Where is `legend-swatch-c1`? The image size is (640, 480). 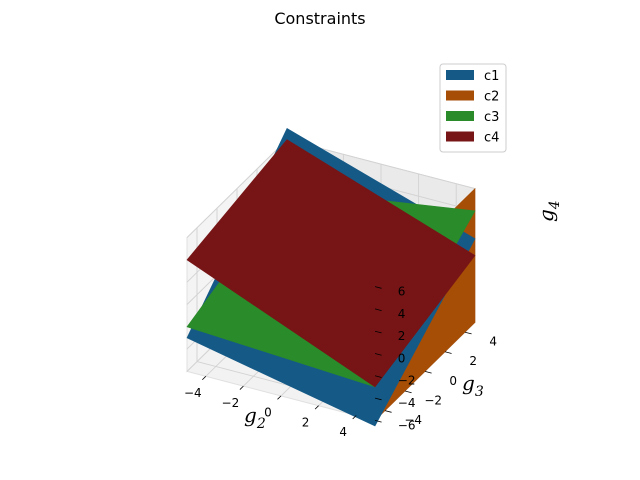 legend-swatch-c1 is located at coordinates (460, 75).